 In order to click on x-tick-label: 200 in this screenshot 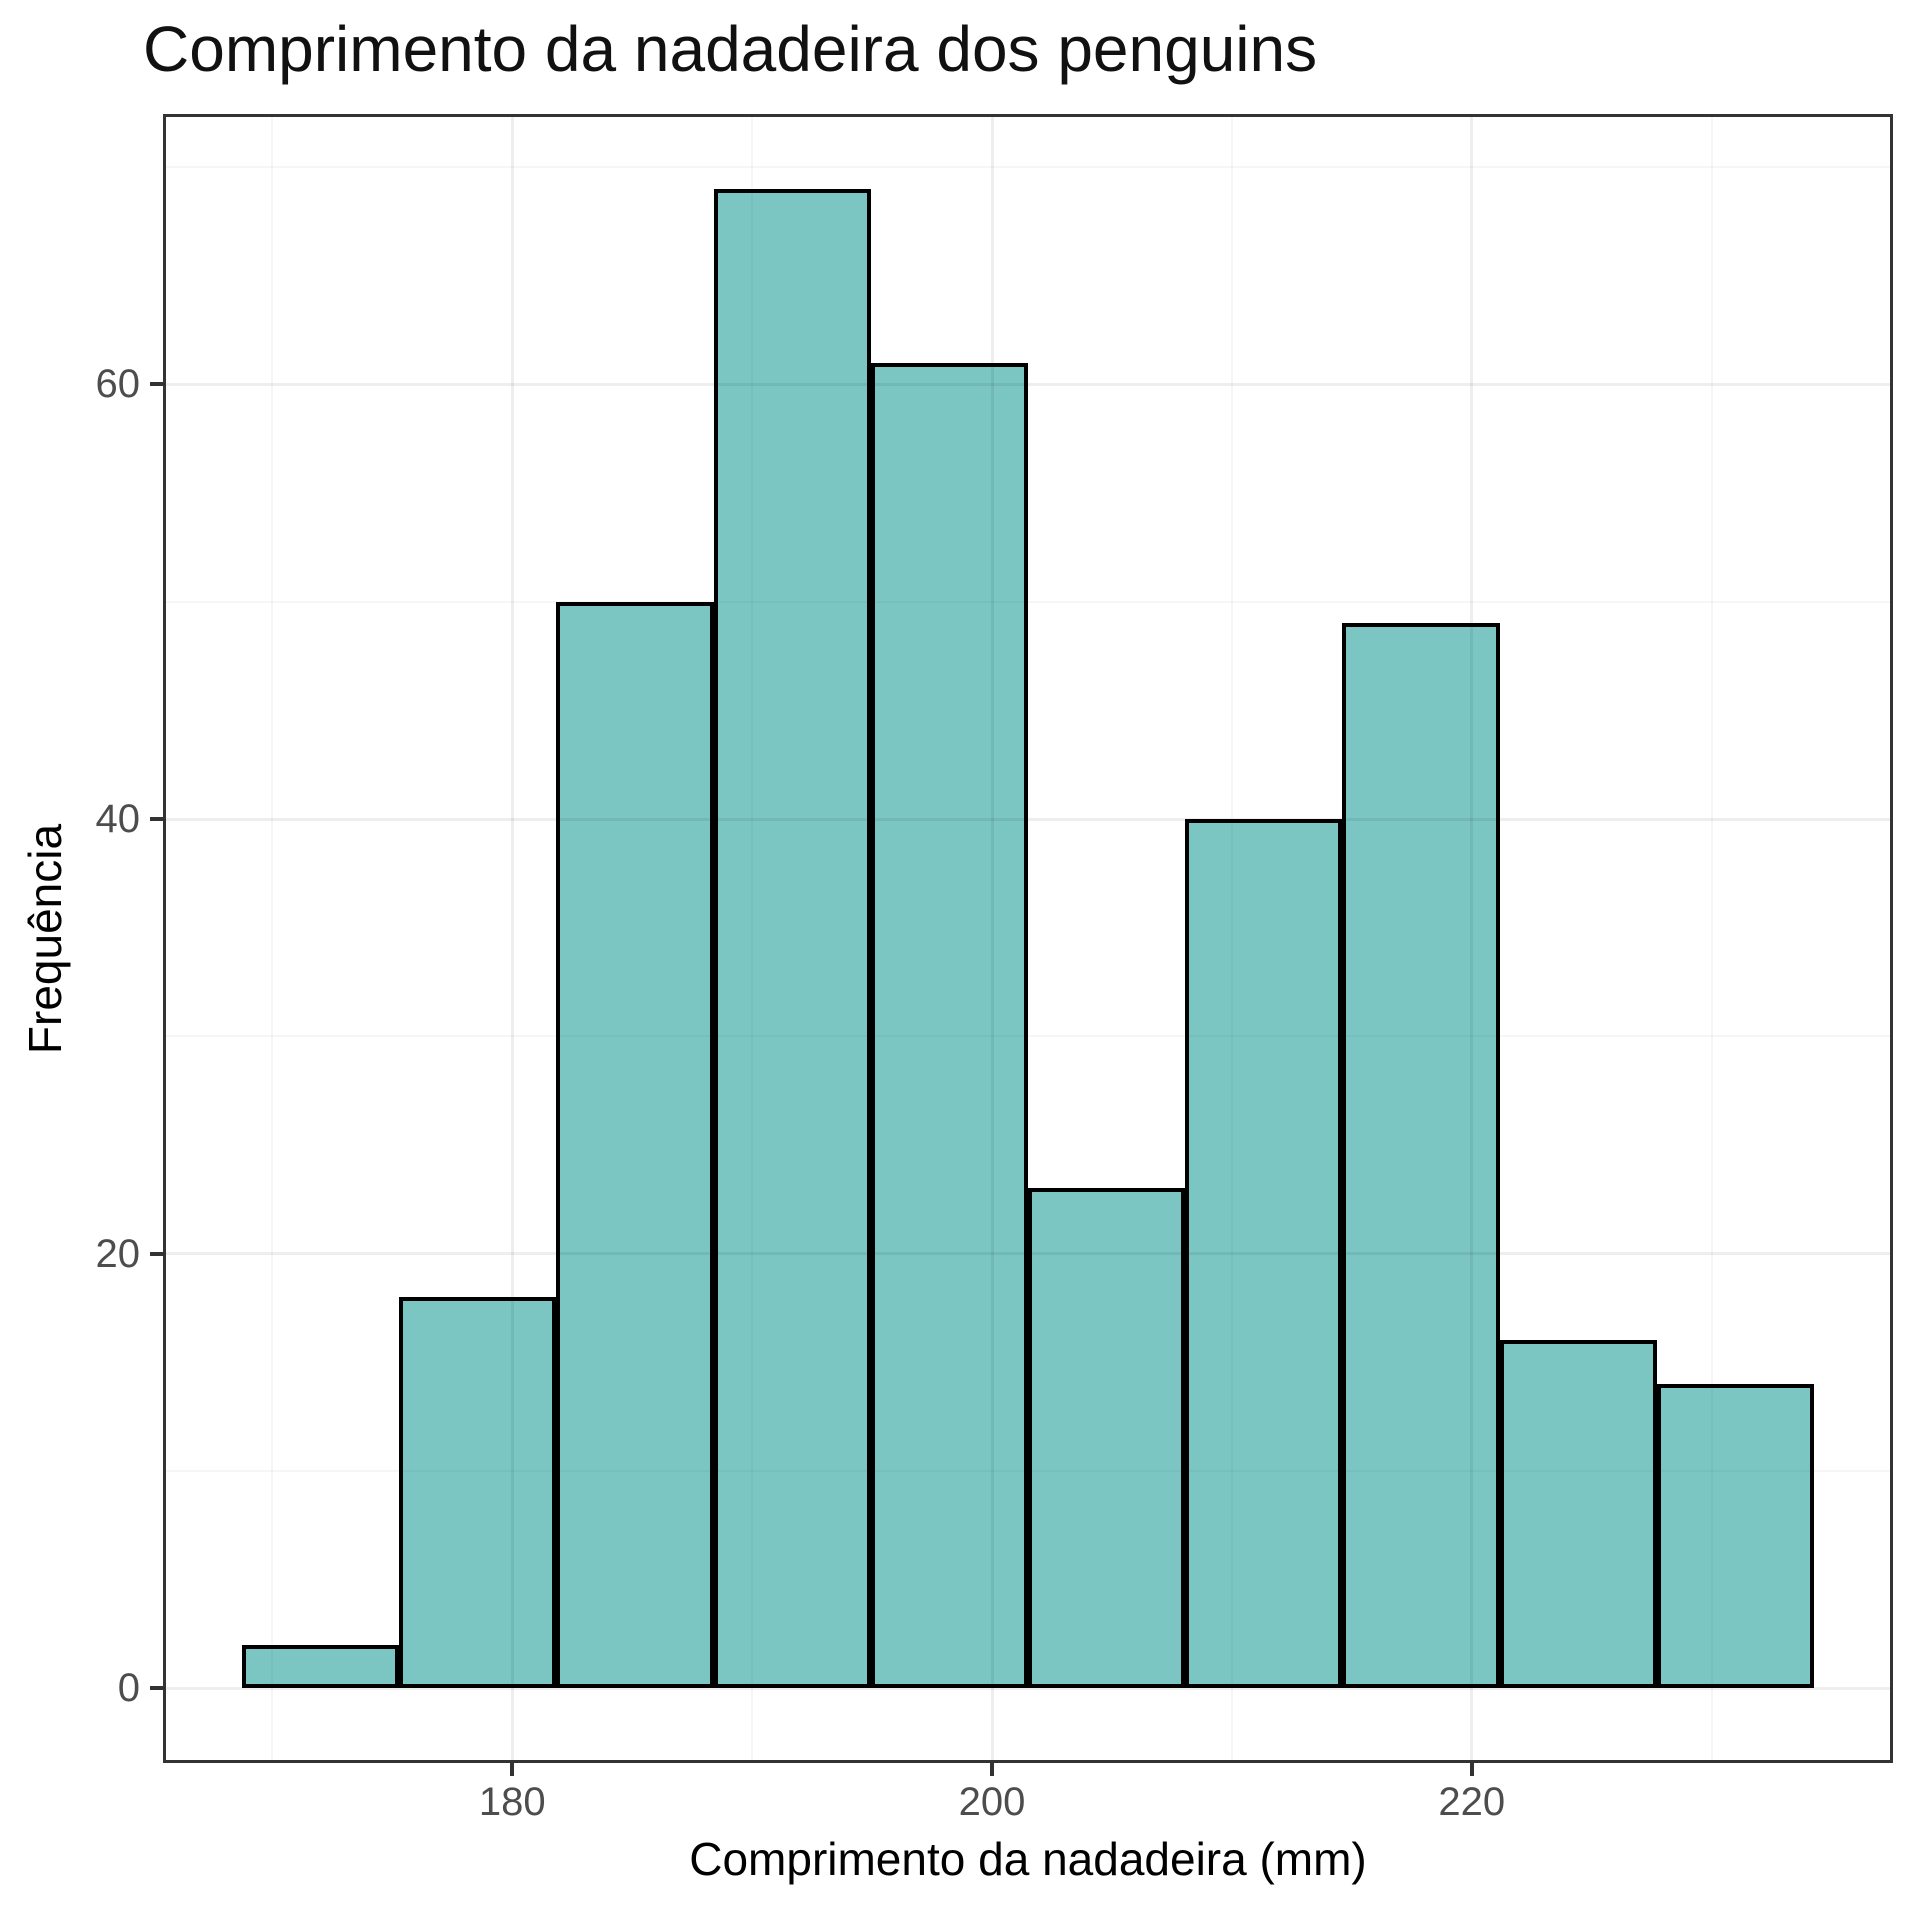, I will do `click(992, 1802)`.